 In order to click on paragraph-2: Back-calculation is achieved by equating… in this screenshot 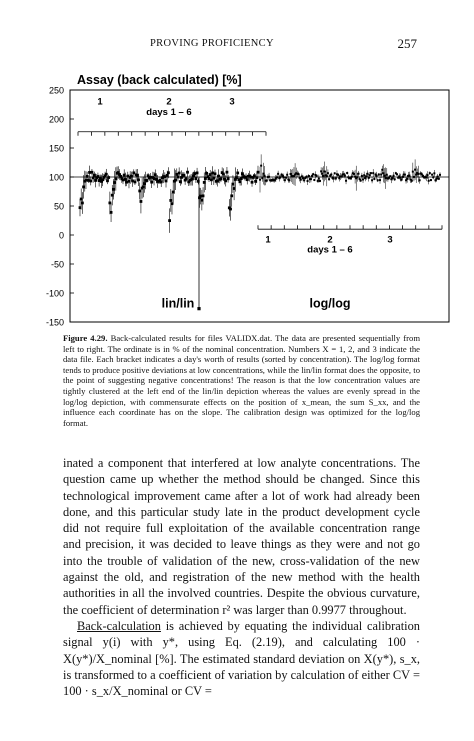, I will do `click(241, 658)`.